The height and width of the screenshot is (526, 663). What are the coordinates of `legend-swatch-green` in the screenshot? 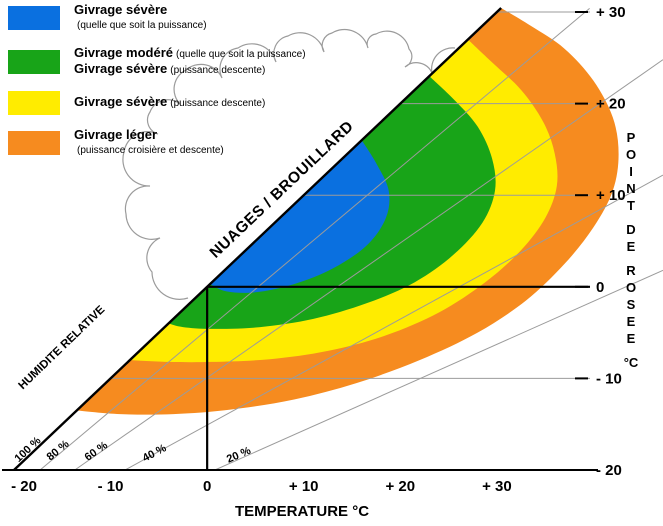 It's located at (34, 62).